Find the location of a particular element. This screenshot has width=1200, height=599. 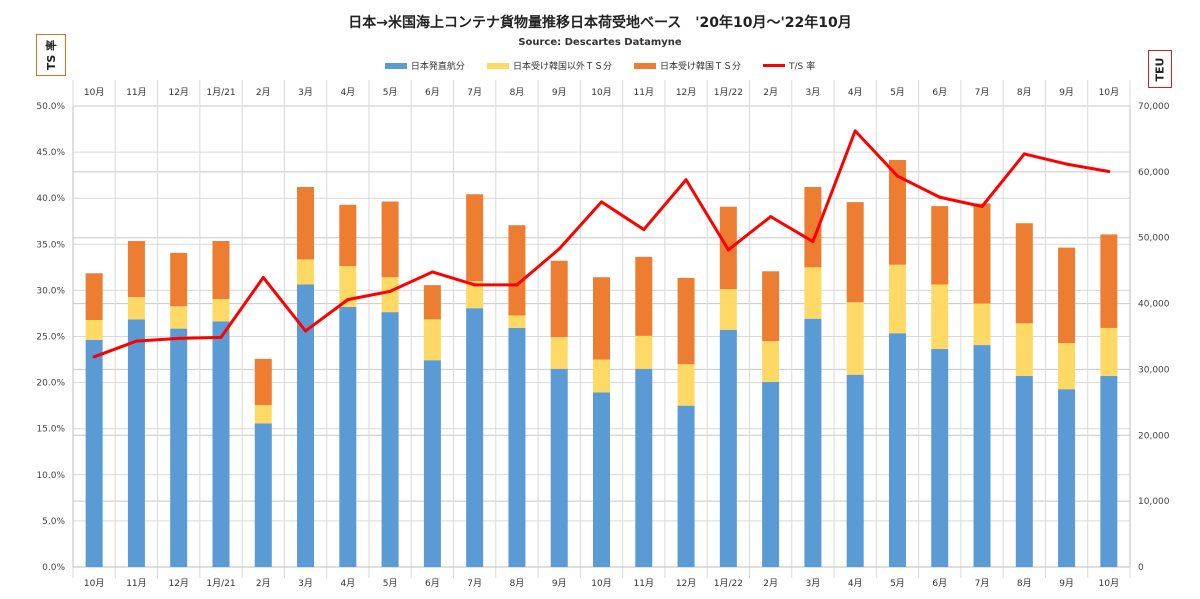

x-tick-label-top: 1月/21 is located at coordinates (220, 92).